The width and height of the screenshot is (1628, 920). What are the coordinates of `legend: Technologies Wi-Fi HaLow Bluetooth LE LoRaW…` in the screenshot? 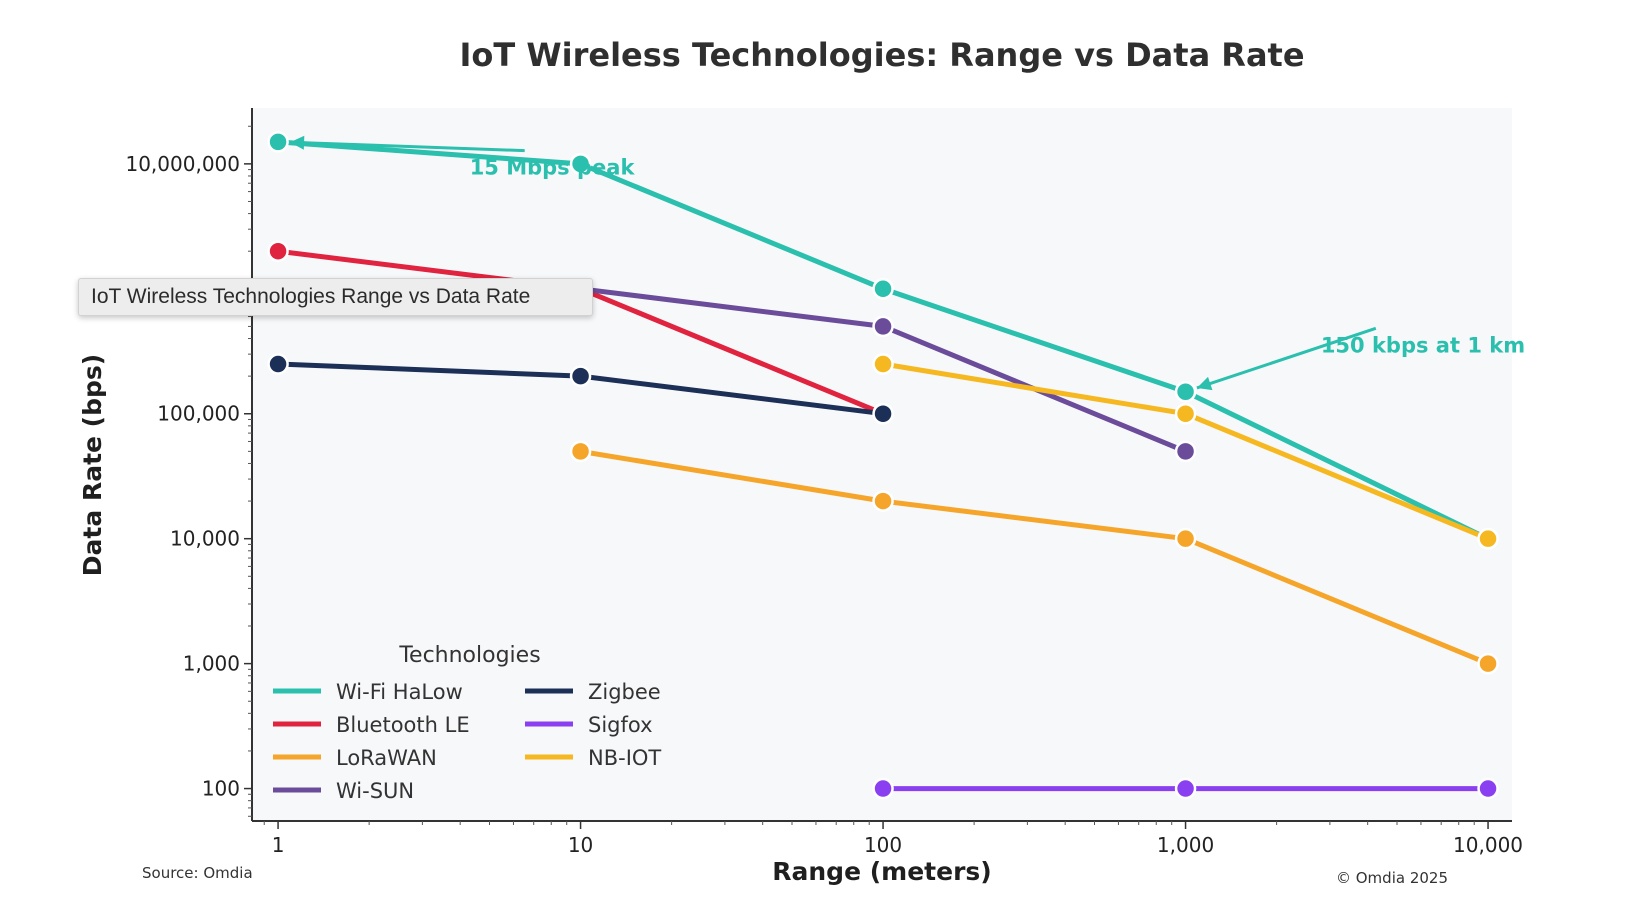 It's located at (467, 723).